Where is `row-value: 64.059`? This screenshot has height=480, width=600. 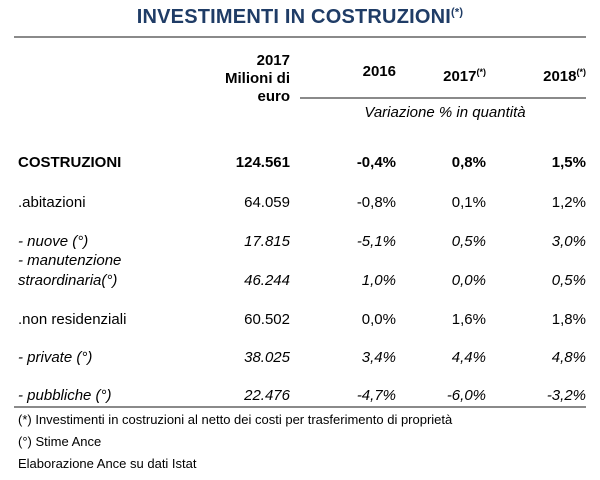
row-value: 64.059 is located at coordinates (267, 202).